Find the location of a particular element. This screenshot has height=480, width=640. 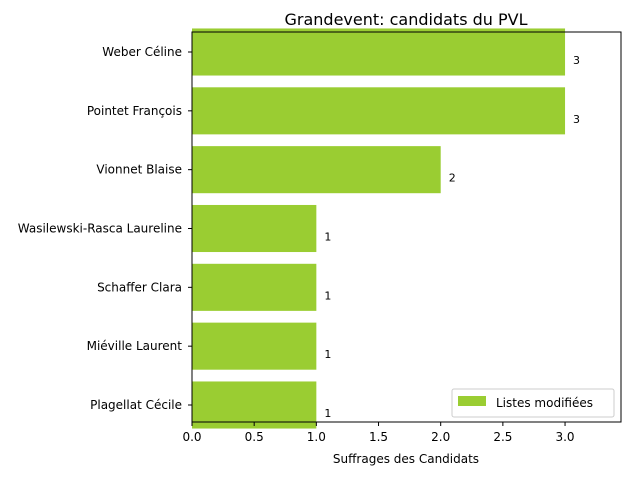

x-tick-label: 2.0 is located at coordinates (440, 437).